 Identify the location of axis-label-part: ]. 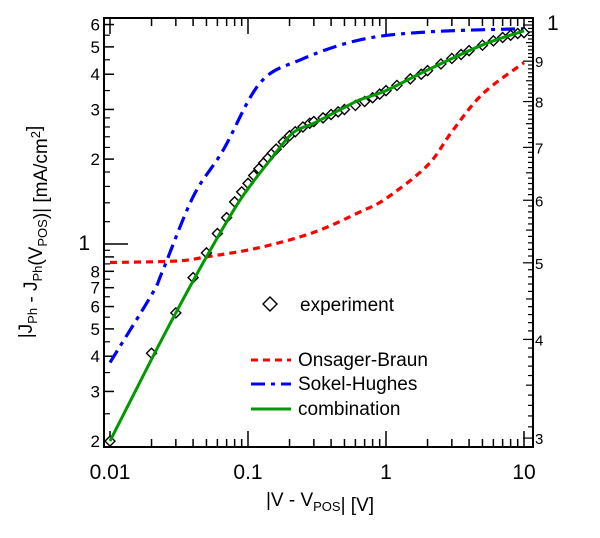
(34, 128).